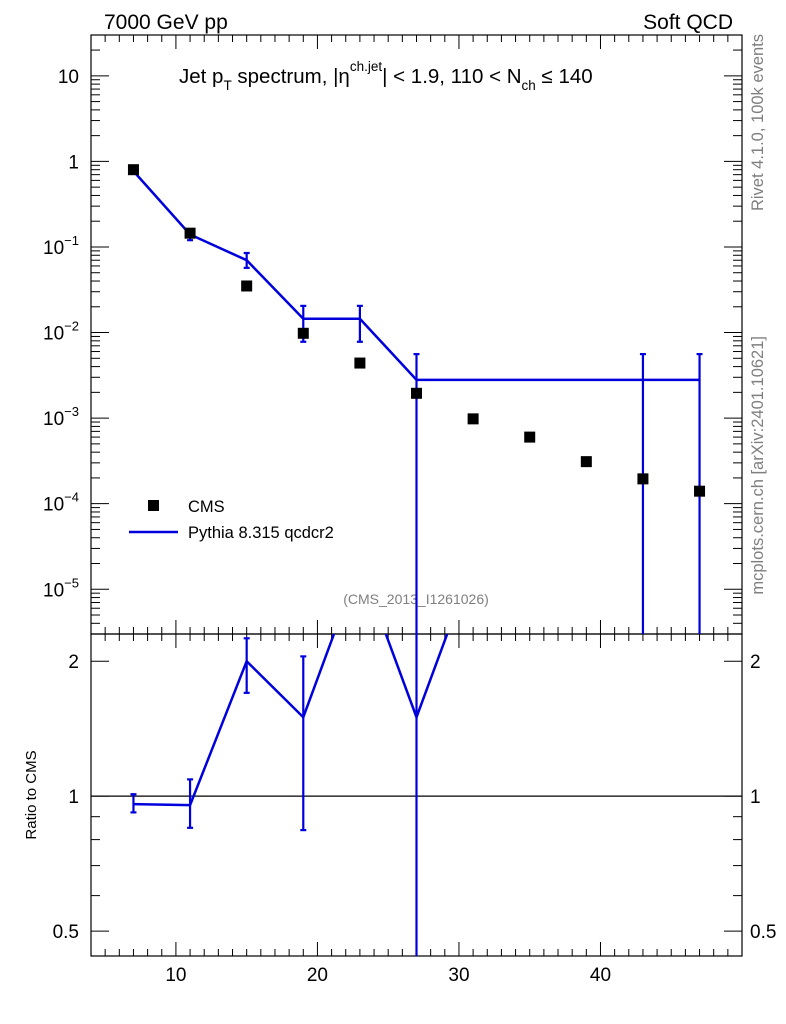 The height and width of the screenshot is (1024, 786). Describe the element at coordinates (529, 85) in the screenshot. I see `title-sub-3: ch` at that location.